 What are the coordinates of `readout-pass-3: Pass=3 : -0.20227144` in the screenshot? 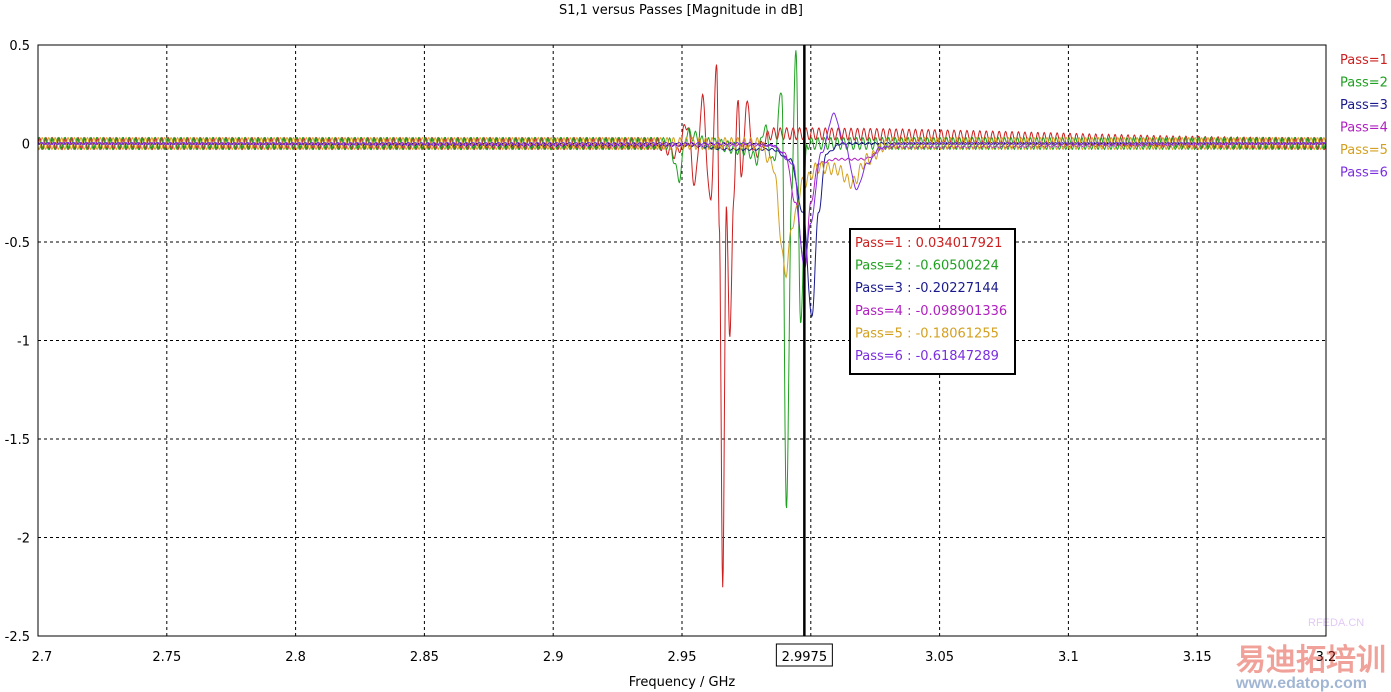 It's located at (927, 288).